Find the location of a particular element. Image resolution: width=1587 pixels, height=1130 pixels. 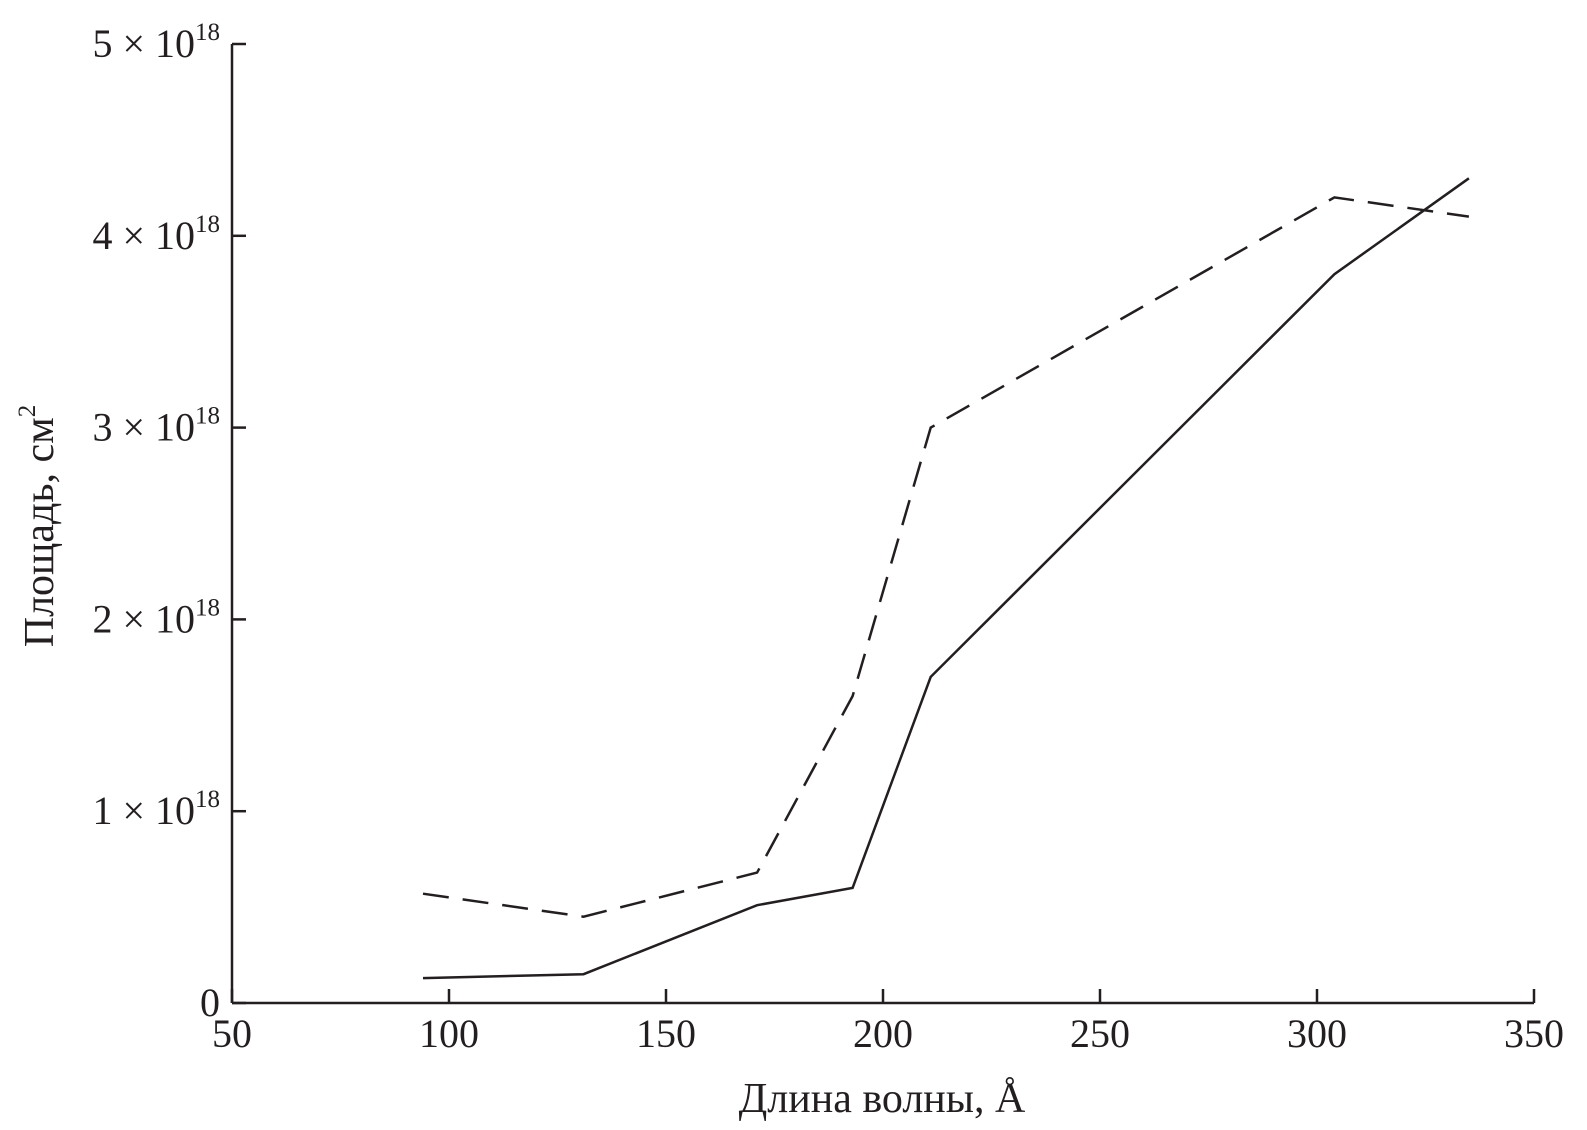

y-tick-label-text: 0 is located at coordinates (210, 1002).